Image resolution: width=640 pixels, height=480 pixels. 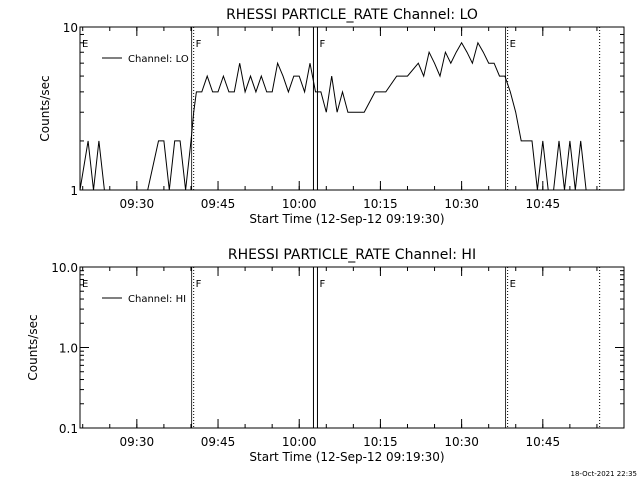 What do you see at coordinates (604, 474) in the screenshot?
I see `footer-timestamp: 18-Oct-2021 22:35` at bounding box center [604, 474].